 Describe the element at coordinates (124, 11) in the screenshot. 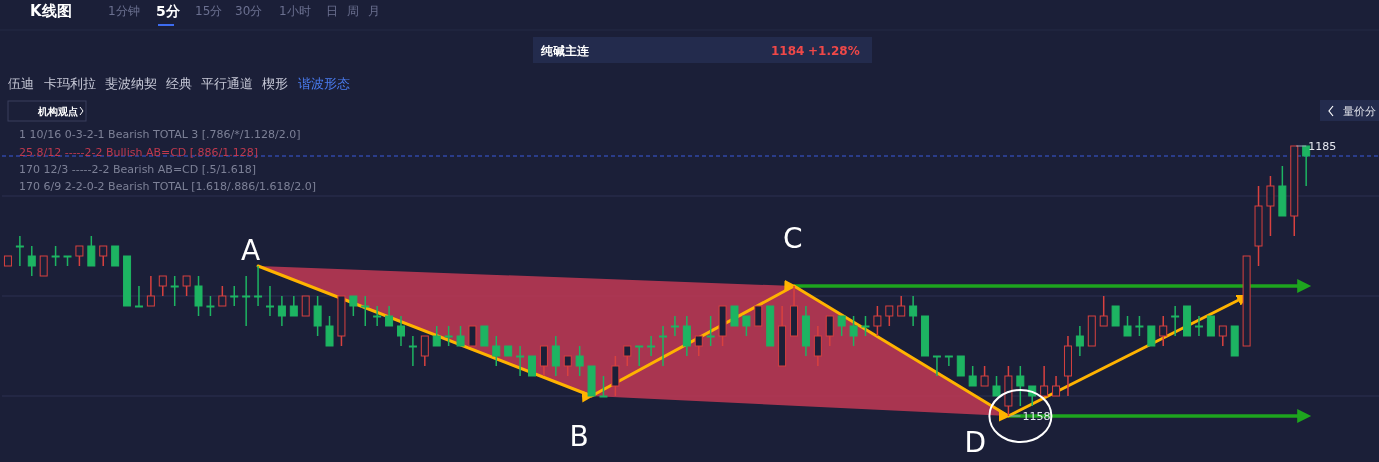

I see `text: 1分钟` at that location.